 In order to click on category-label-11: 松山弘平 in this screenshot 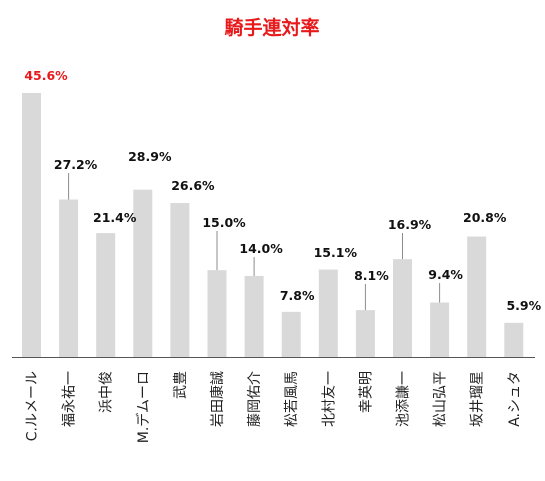, I will do `click(441, 399)`.